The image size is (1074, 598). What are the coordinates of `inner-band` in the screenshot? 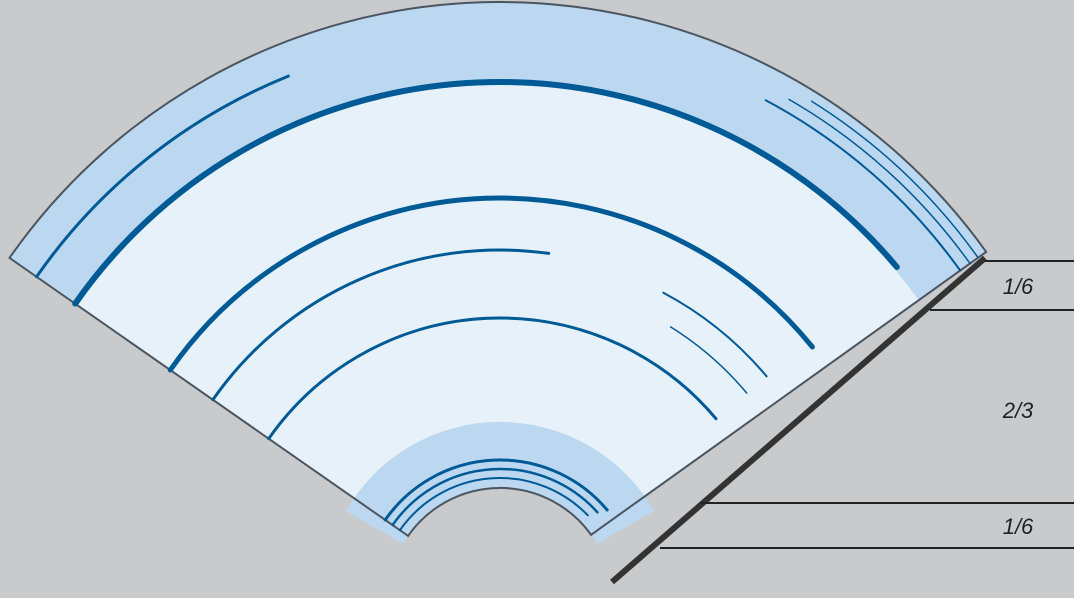 It's located at (500, 482).